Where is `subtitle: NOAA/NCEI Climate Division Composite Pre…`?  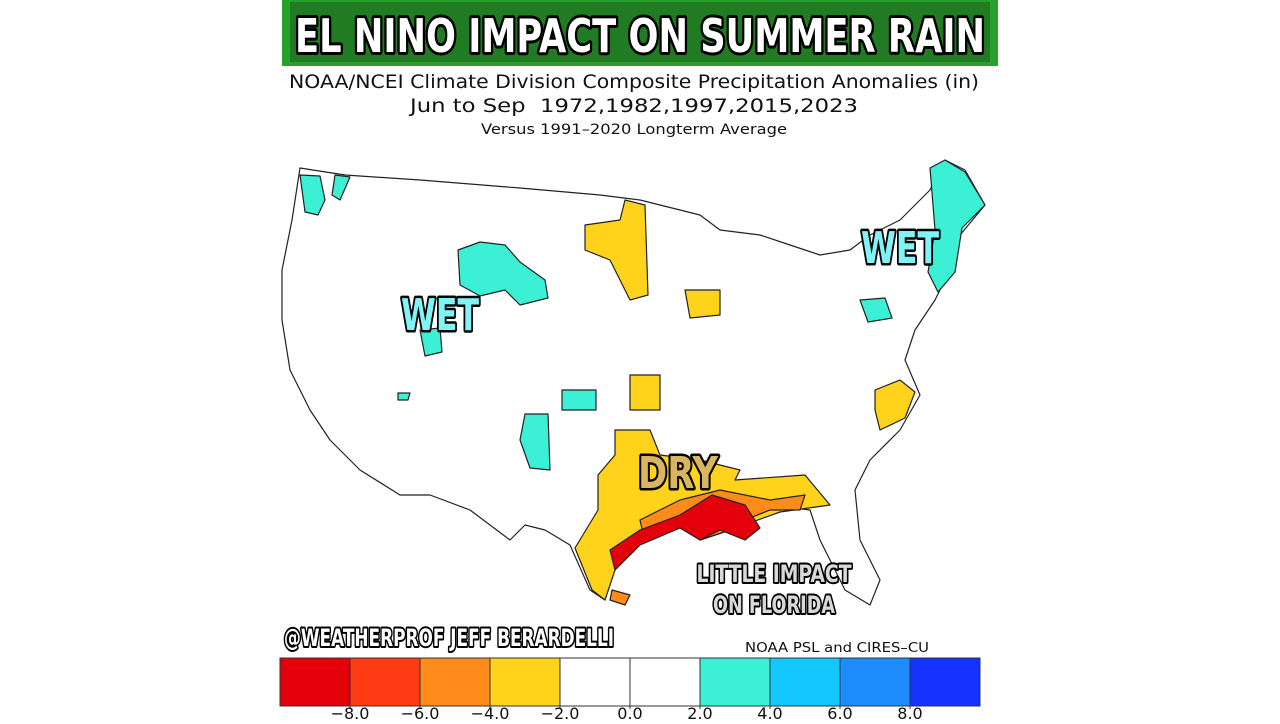 subtitle: NOAA/NCEI Climate Division Composite Pre… is located at coordinates (634, 82).